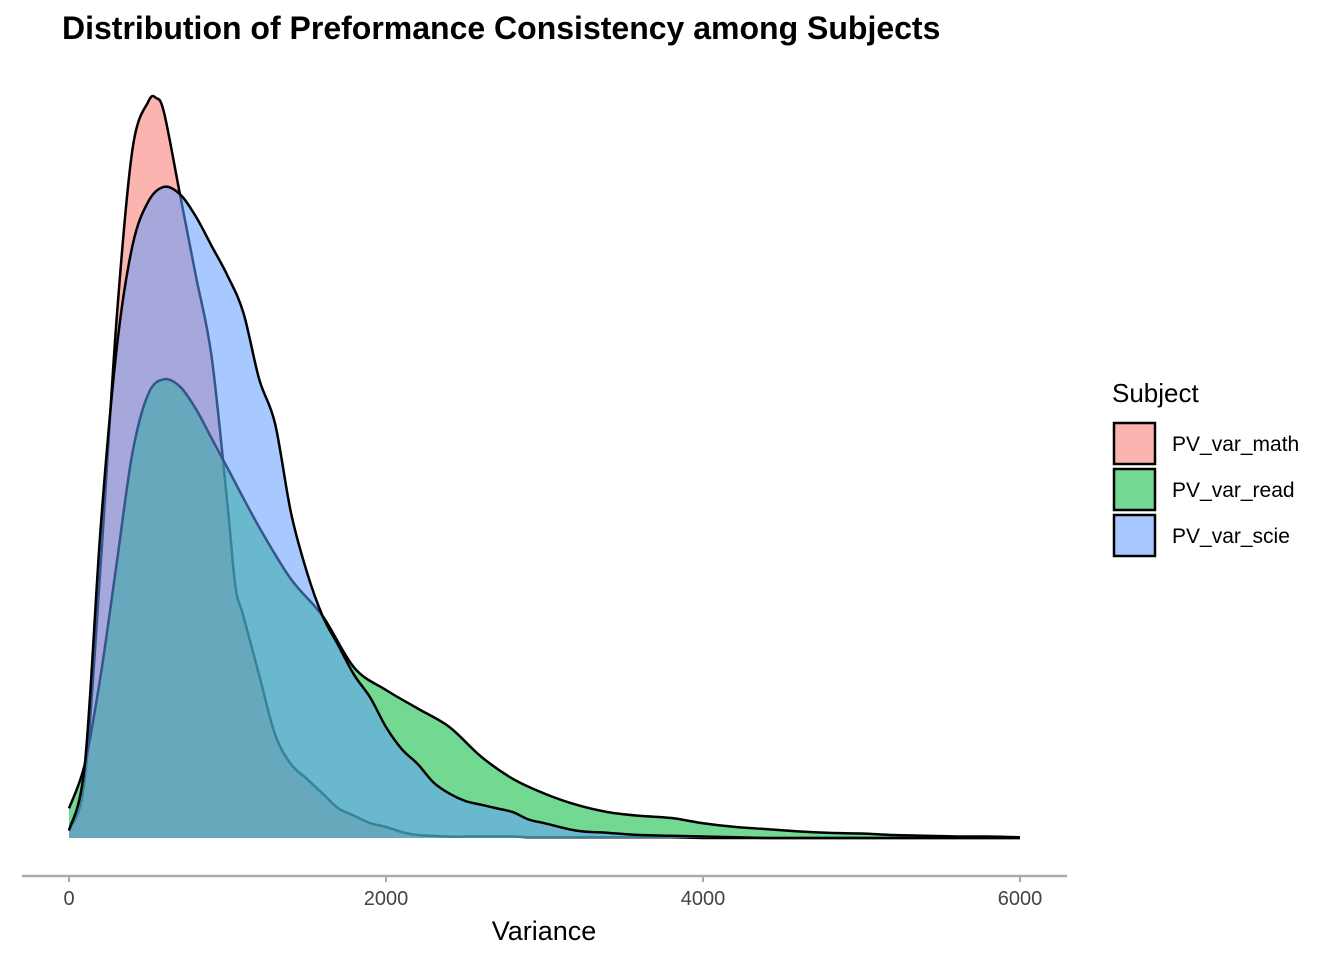 The image size is (1344, 960). Describe the element at coordinates (1020, 899) in the screenshot. I see `x-tick-label: 6000` at that location.